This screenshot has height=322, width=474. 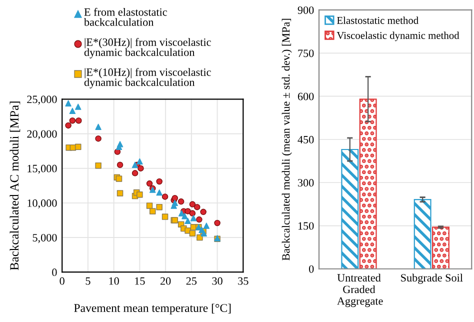 I want to click on x-tick-label: 25, so click(x=191, y=281).